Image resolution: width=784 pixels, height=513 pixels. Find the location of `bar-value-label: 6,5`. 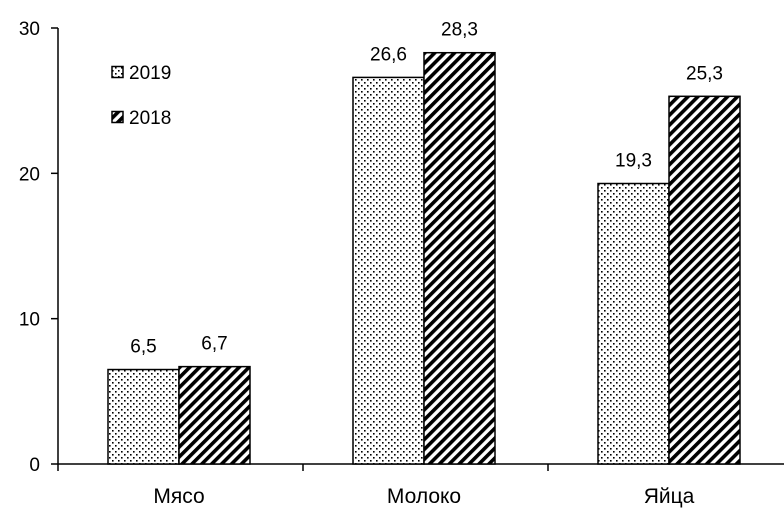

bar-value-label: 6,5 is located at coordinates (143, 347).